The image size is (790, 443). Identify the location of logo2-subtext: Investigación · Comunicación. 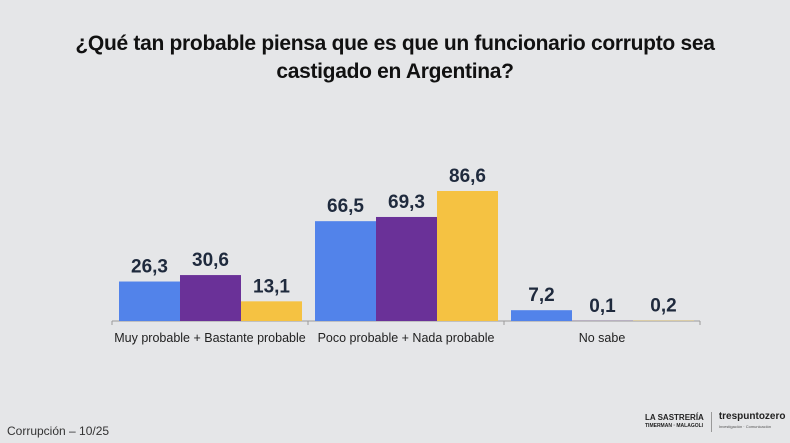
(745, 426).